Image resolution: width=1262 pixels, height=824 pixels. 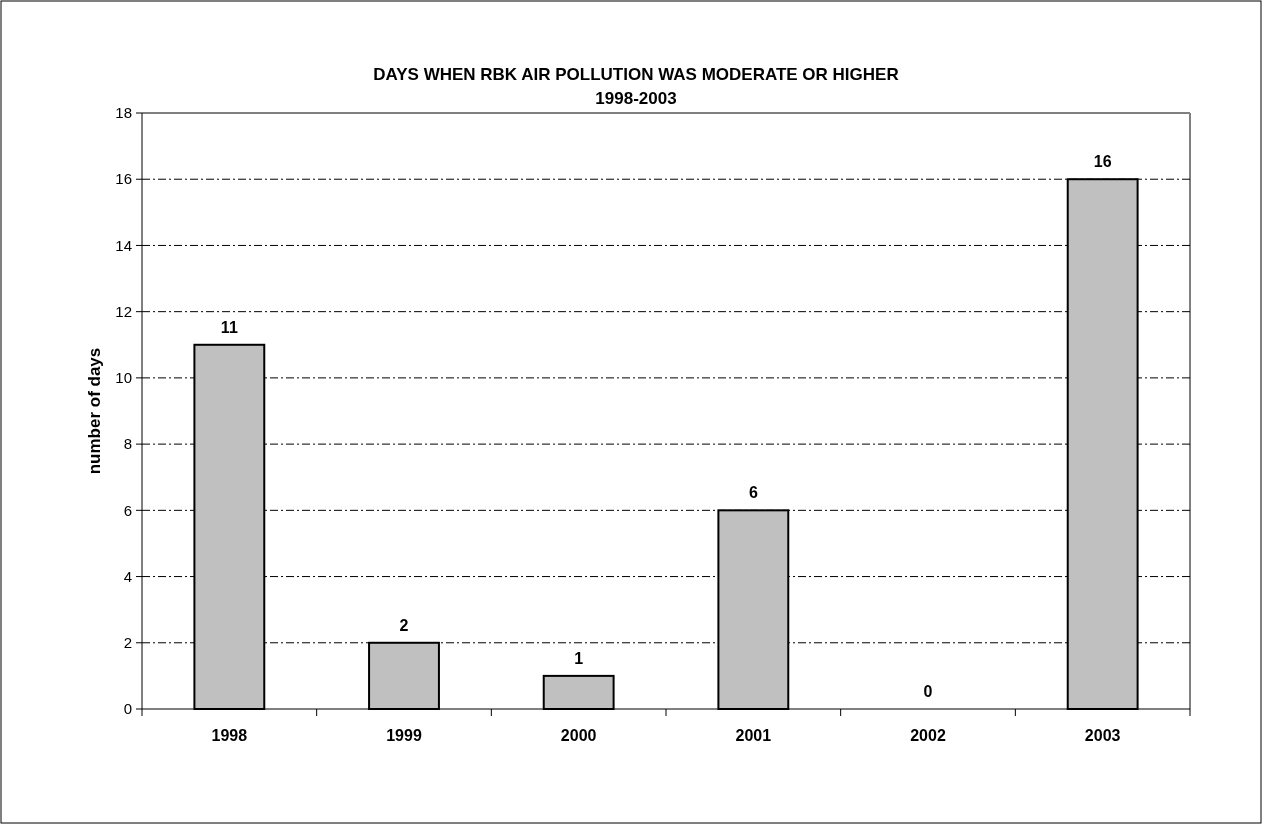 What do you see at coordinates (123, 179) in the screenshot?
I see `y-tick-label: 16` at bounding box center [123, 179].